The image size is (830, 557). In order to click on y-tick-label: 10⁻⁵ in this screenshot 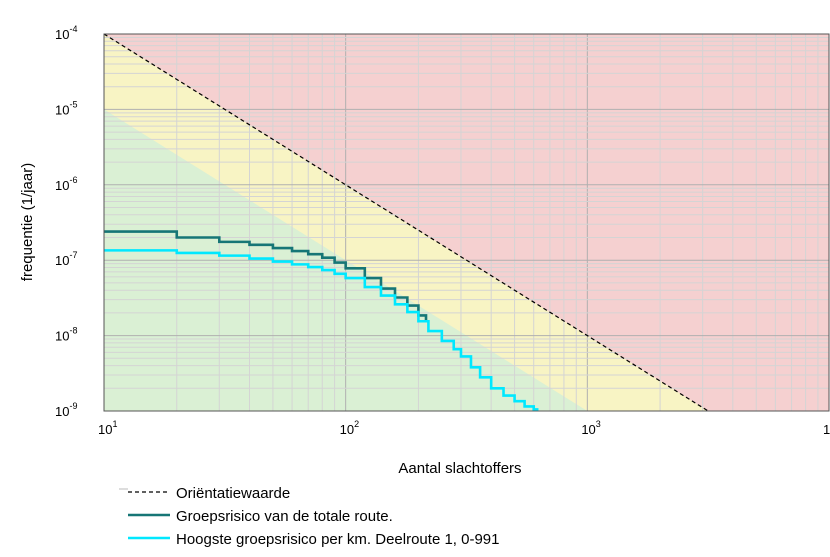, I will do `click(66, 108)`.